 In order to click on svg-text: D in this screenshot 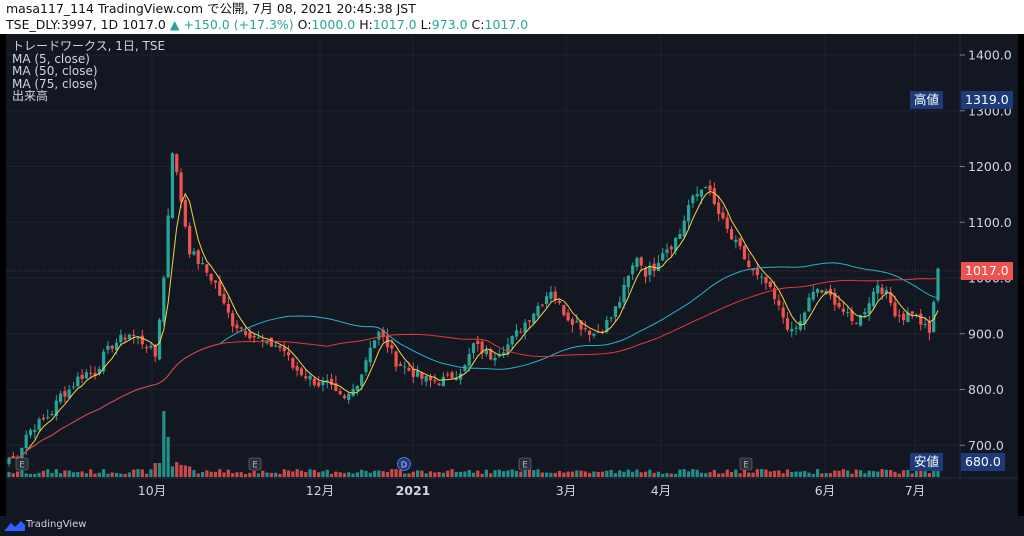, I will do `click(404, 465)`.